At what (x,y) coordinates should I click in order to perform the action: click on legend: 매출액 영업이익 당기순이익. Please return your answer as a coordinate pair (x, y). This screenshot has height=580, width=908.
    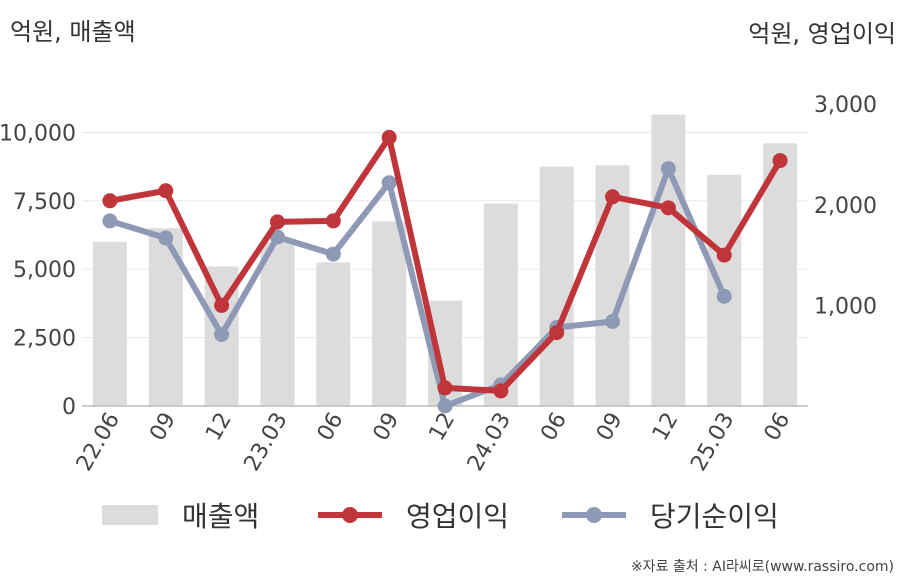
    Looking at the image, I should click on (454, 515).